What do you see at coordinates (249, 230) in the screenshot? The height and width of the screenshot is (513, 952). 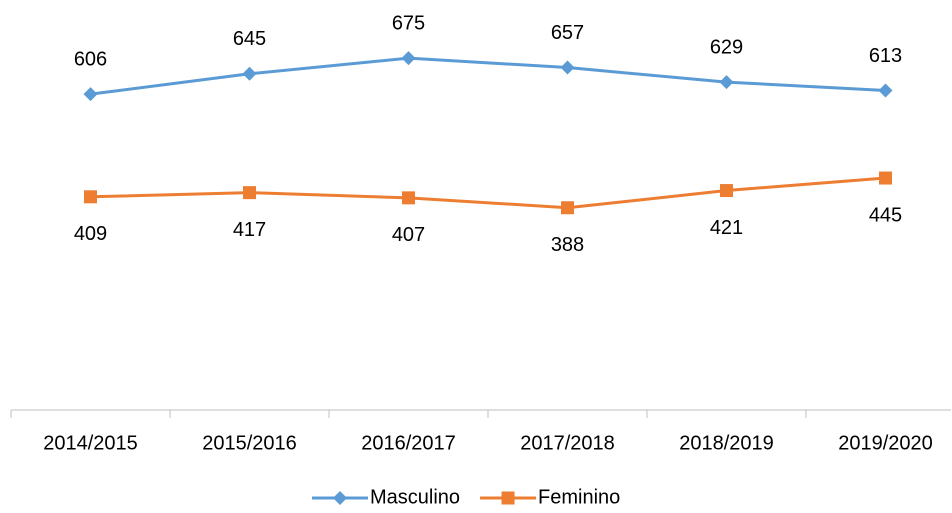 I see `data-label: 417` at bounding box center [249, 230].